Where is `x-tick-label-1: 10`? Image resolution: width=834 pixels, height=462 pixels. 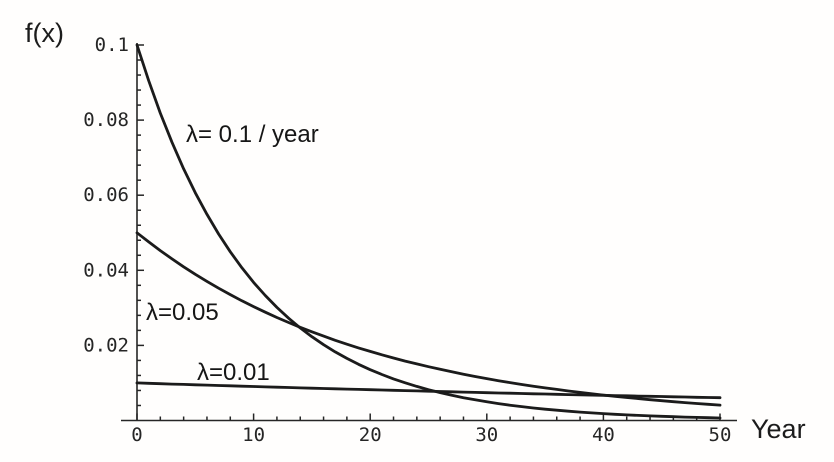
x-tick-label-1: 10 is located at coordinates (253, 435).